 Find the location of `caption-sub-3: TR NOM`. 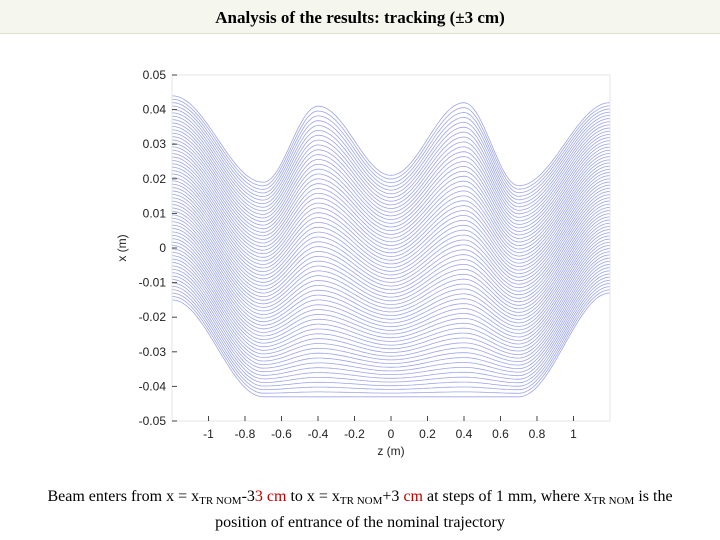

caption-sub-3: TR NOM is located at coordinates (613, 501).